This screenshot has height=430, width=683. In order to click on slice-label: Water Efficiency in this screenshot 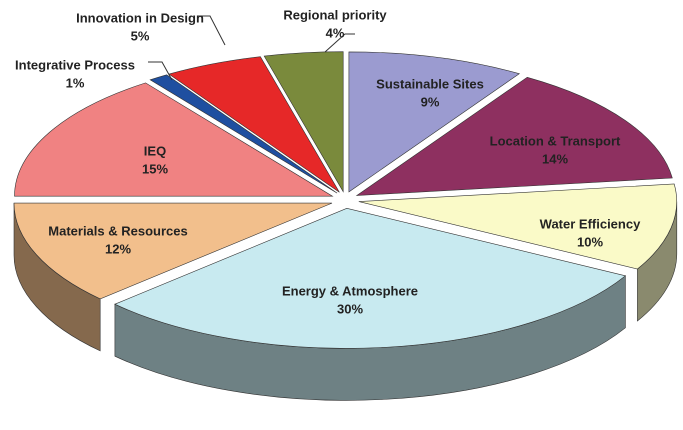, I will do `click(590, 223)`.